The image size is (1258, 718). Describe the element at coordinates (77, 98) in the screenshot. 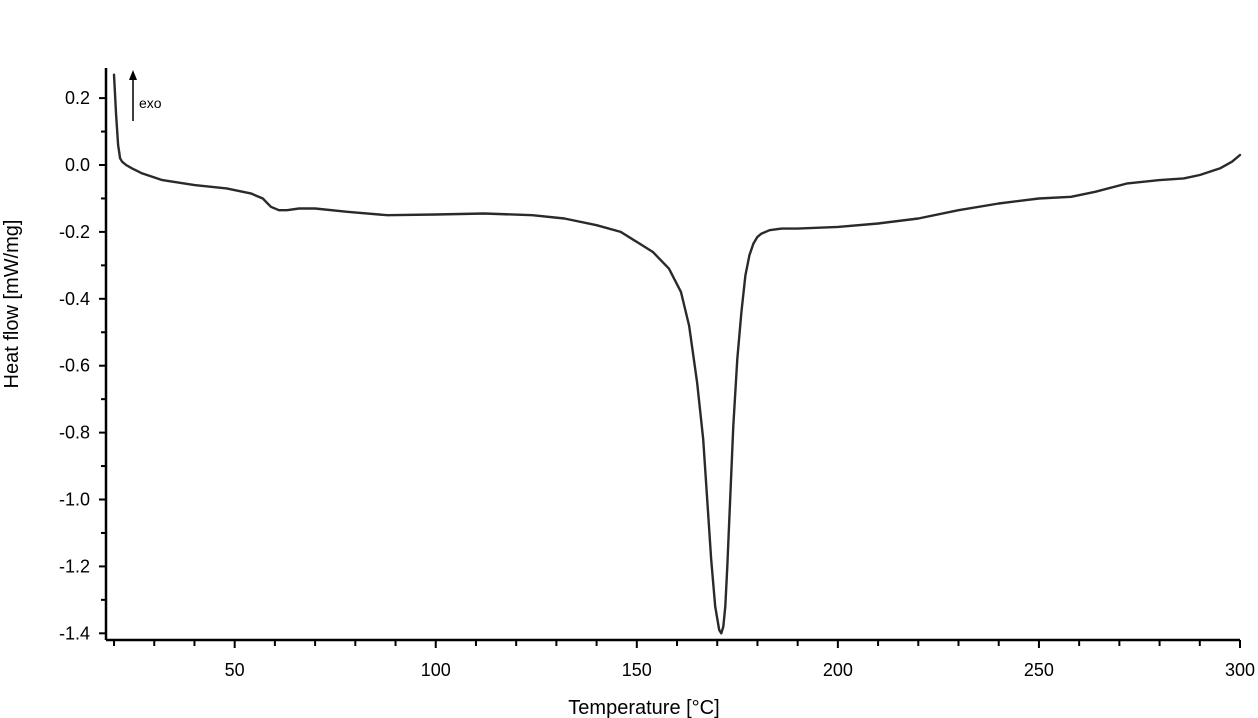

I see `y-tick-label: 0.2` at that location.